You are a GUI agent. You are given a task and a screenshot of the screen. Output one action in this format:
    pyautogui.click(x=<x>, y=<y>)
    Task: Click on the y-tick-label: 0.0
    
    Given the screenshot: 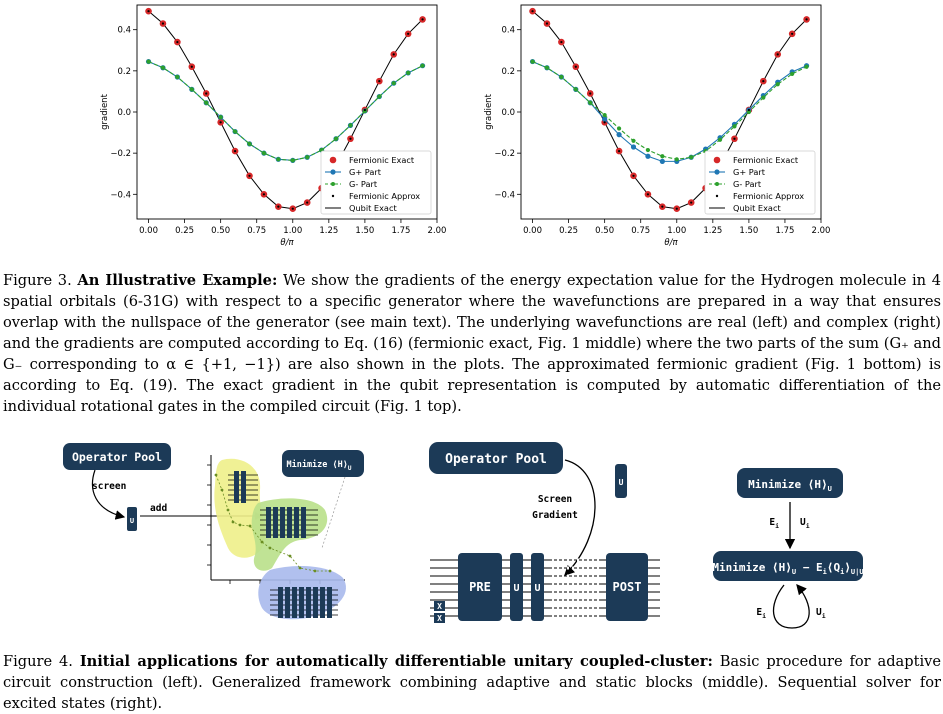 What is the action you would take?
    pyautogui.click(x=508, y=113)
    